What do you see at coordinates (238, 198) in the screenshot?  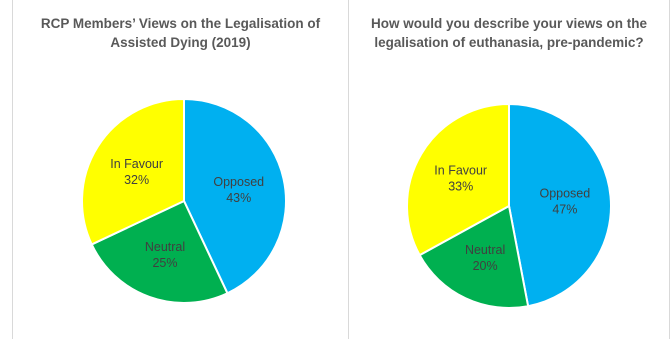 I see `slice-value-label: 43%` at bounding box center [238, 198].